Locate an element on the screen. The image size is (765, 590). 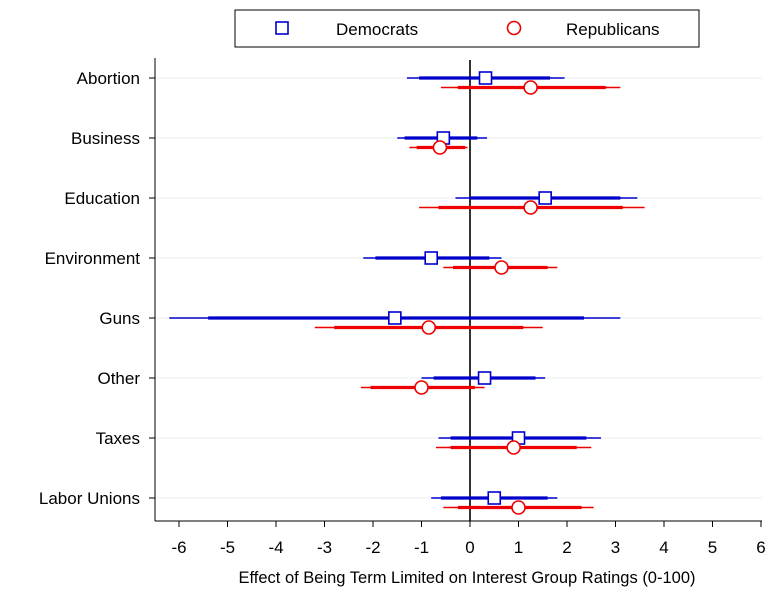
legend: Democrats Republicans is located at coordinates (467, 28).